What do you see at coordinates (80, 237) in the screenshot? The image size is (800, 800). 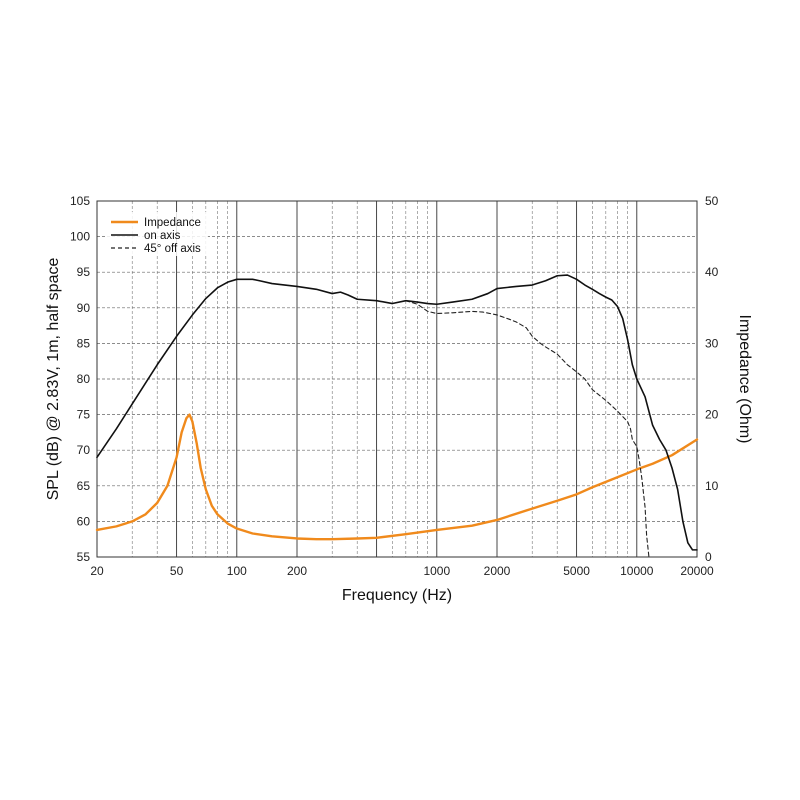 I see `y-tick-label: 100` at bounding box center [80, 237].